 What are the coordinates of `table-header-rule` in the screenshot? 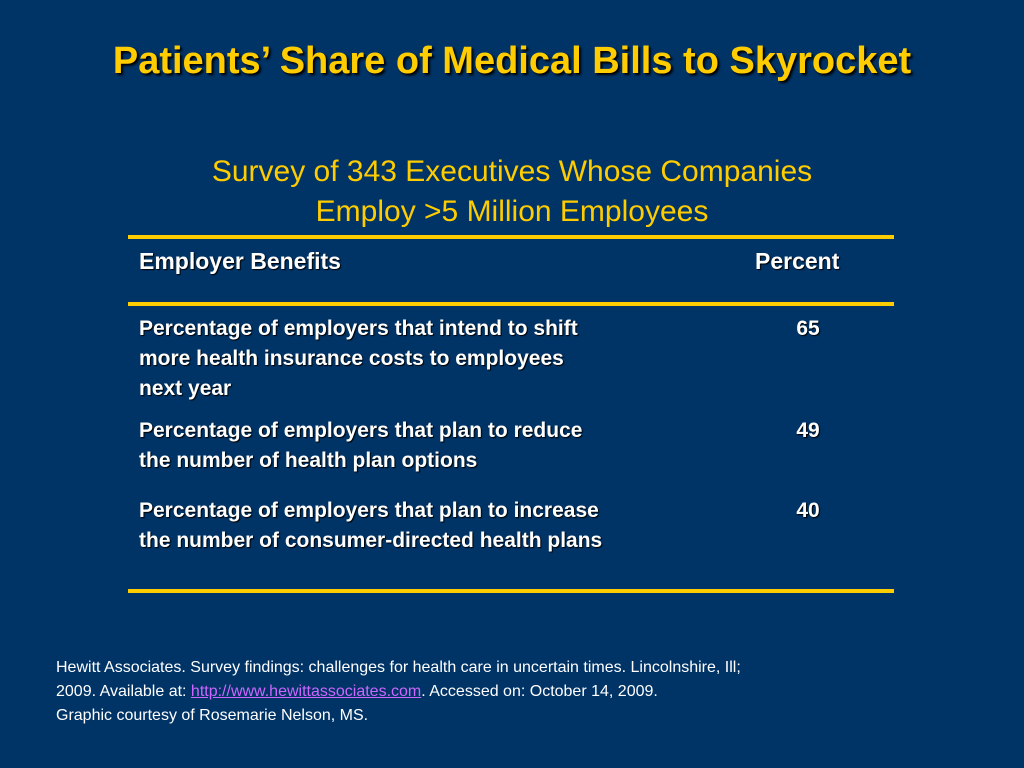 It's located at (511, 304).